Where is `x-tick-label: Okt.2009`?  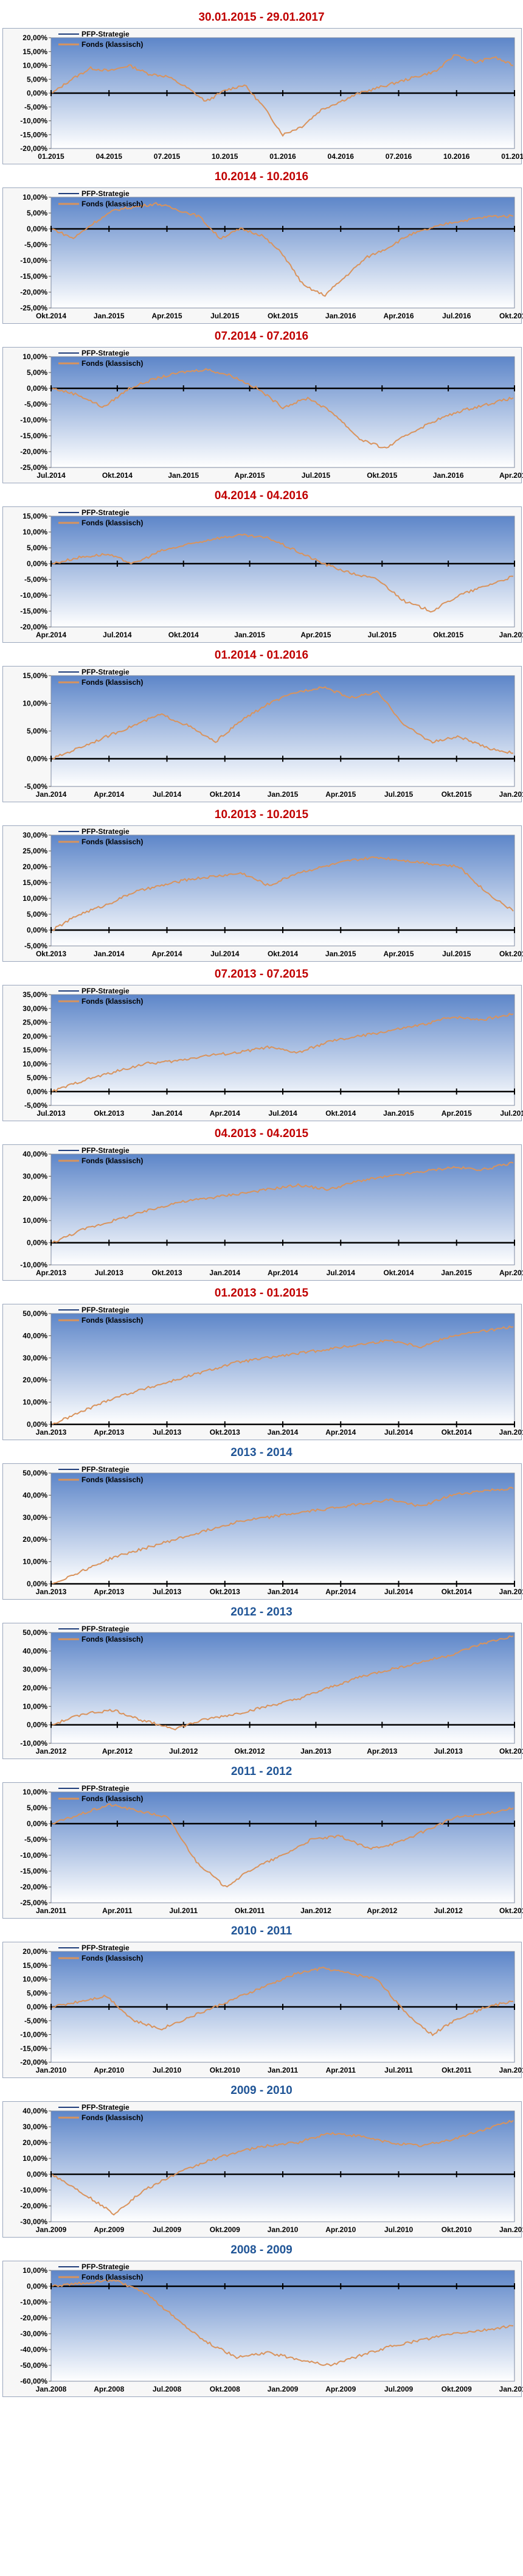 x-tick-label: Okt.2009 is located at coordinates (457, 2389).